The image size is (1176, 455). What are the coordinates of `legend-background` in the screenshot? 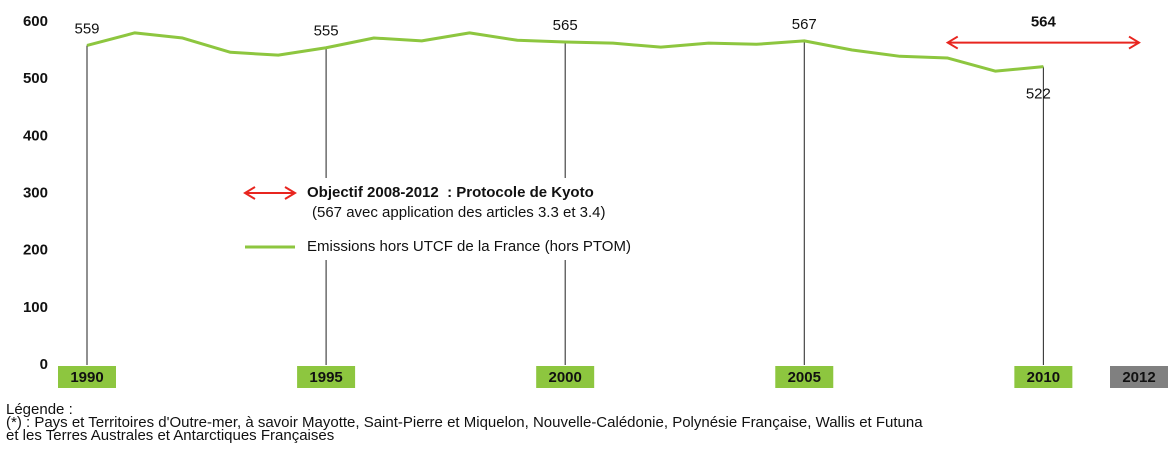 It's located at (495, 219).